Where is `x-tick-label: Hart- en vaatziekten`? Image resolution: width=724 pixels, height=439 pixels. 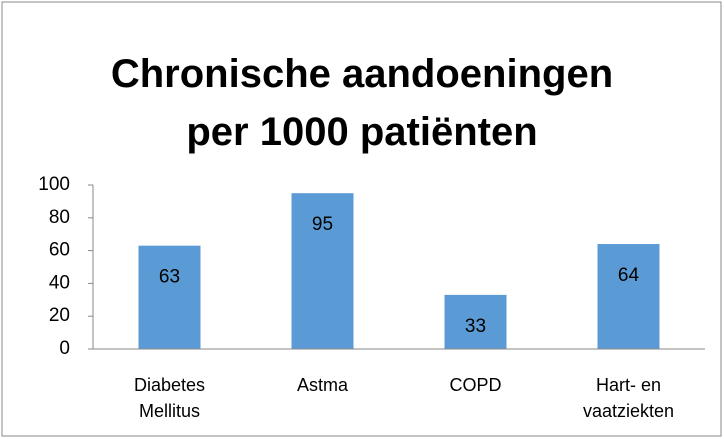 x-tick-label: Hart- en vaatziekten is located at coordinates (628, 398).